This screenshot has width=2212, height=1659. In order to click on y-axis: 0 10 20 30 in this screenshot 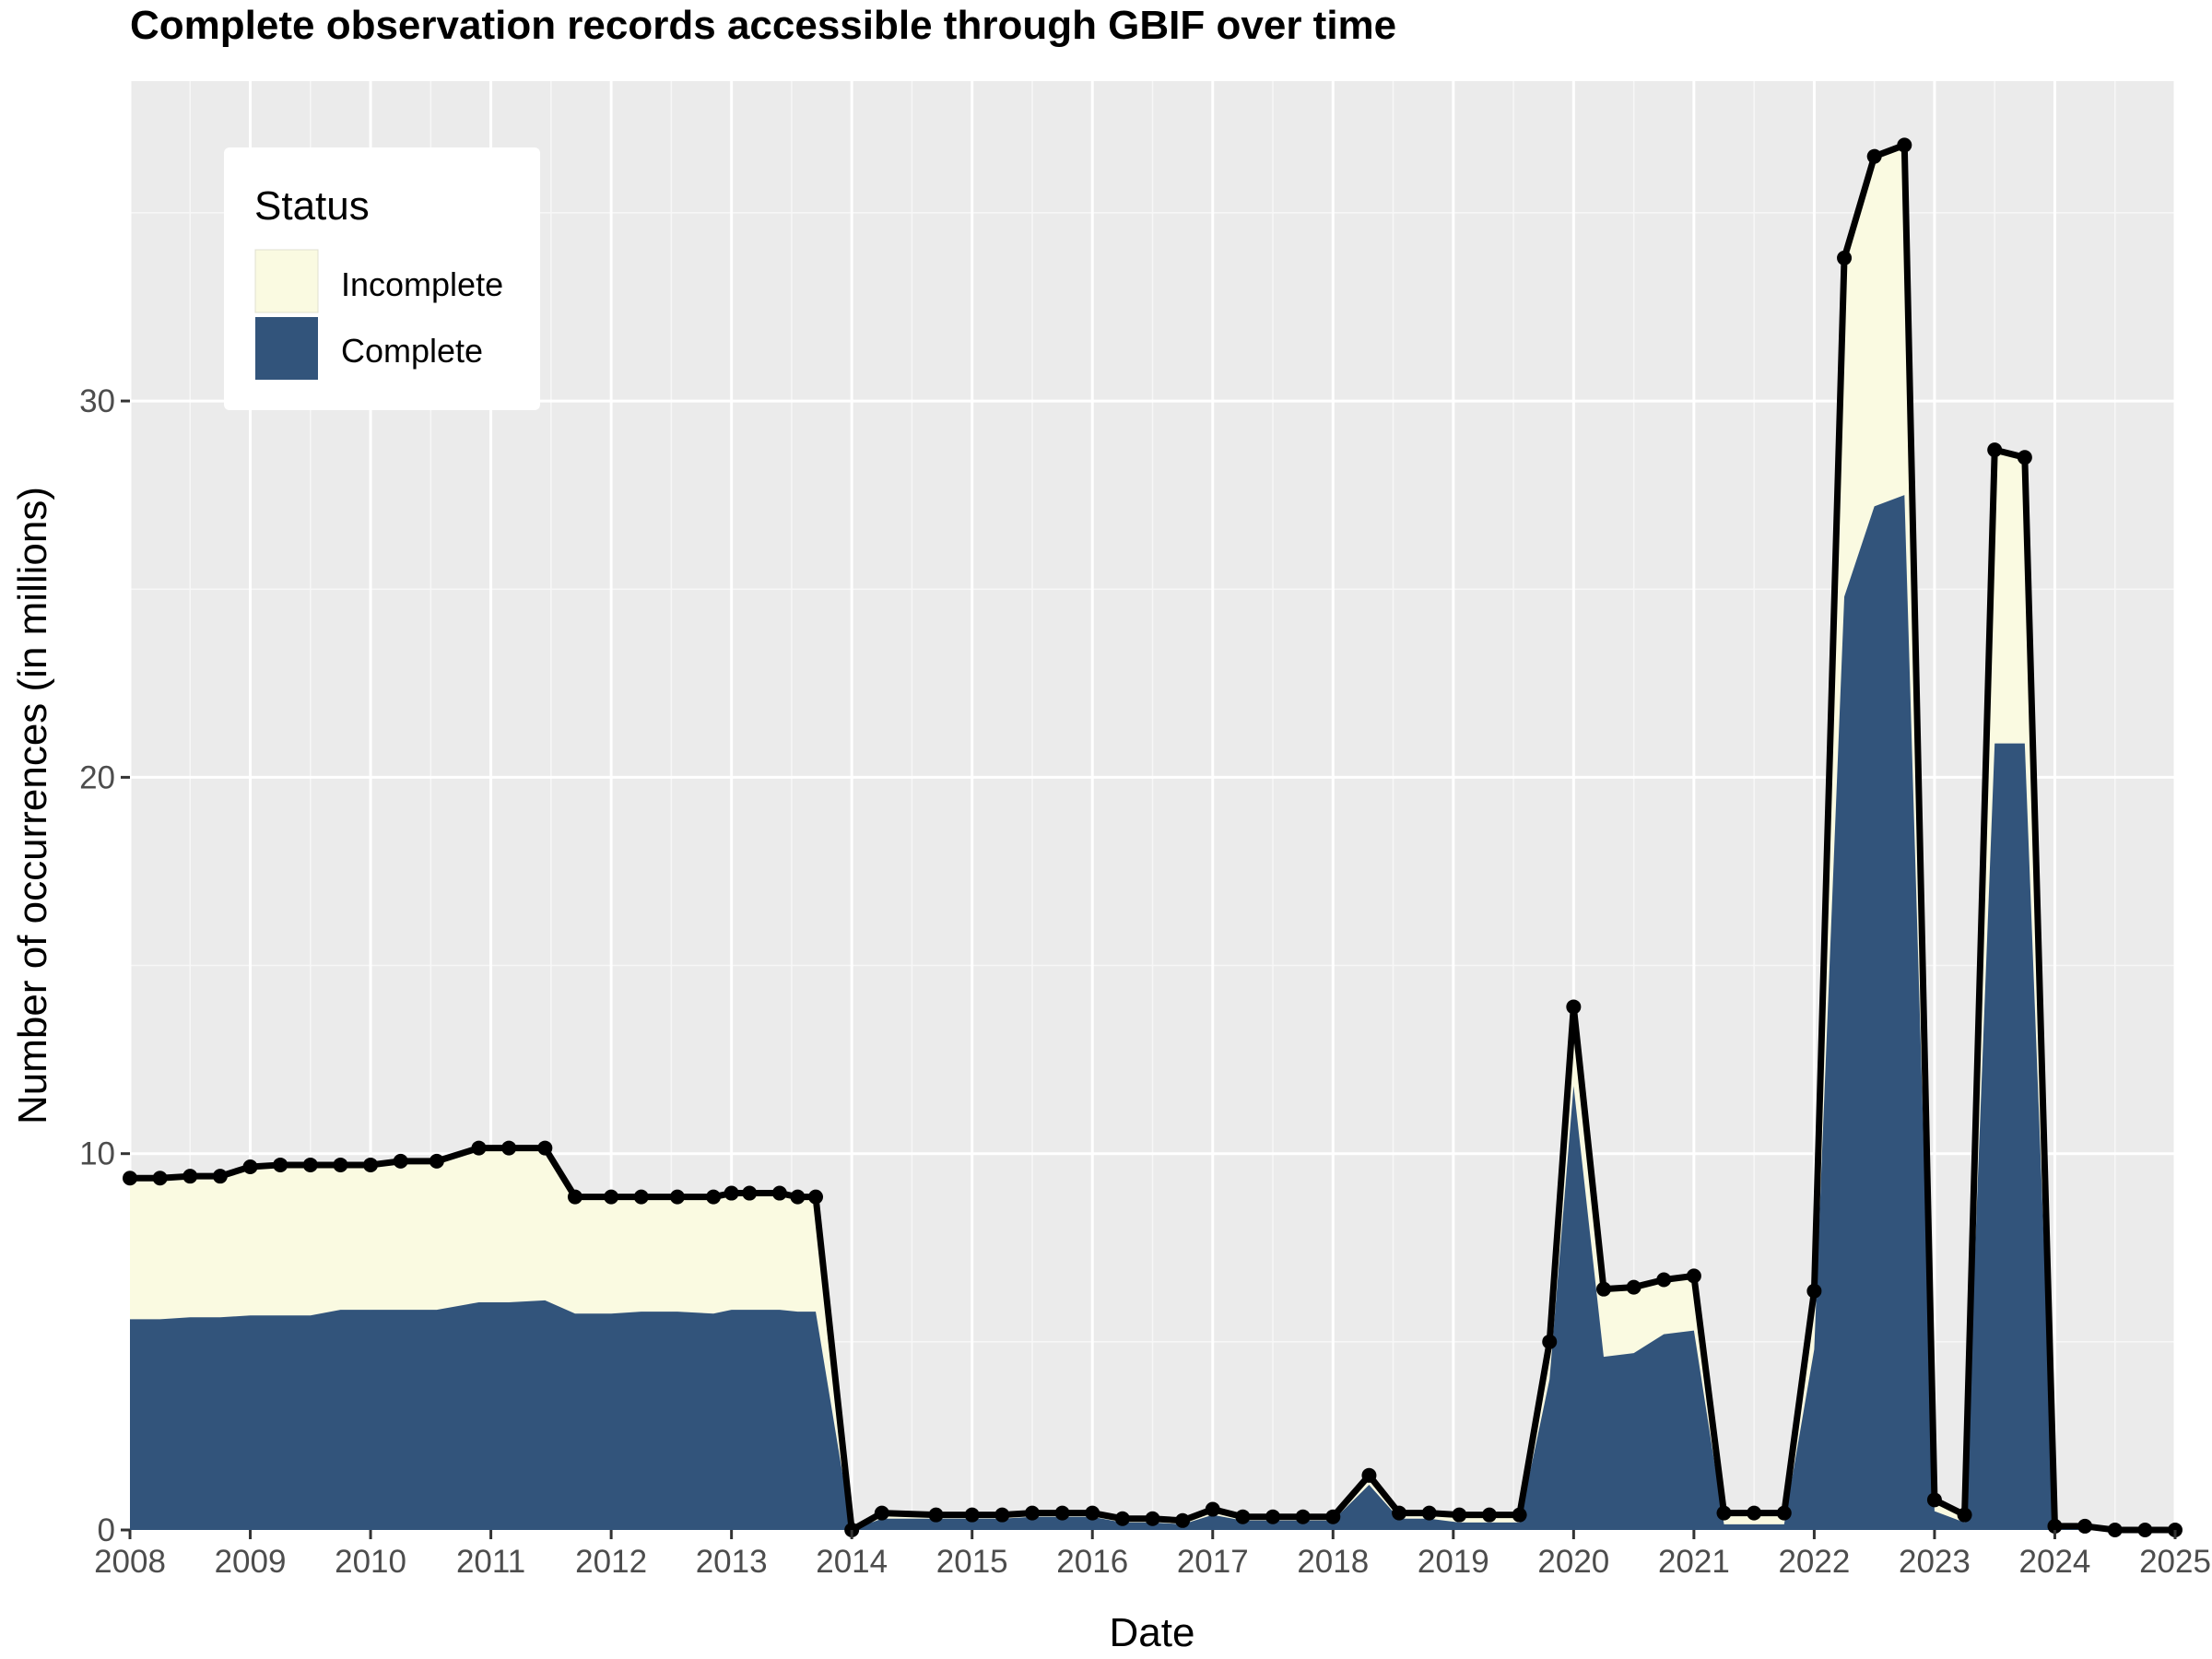, I will do `click(104, 965)`.